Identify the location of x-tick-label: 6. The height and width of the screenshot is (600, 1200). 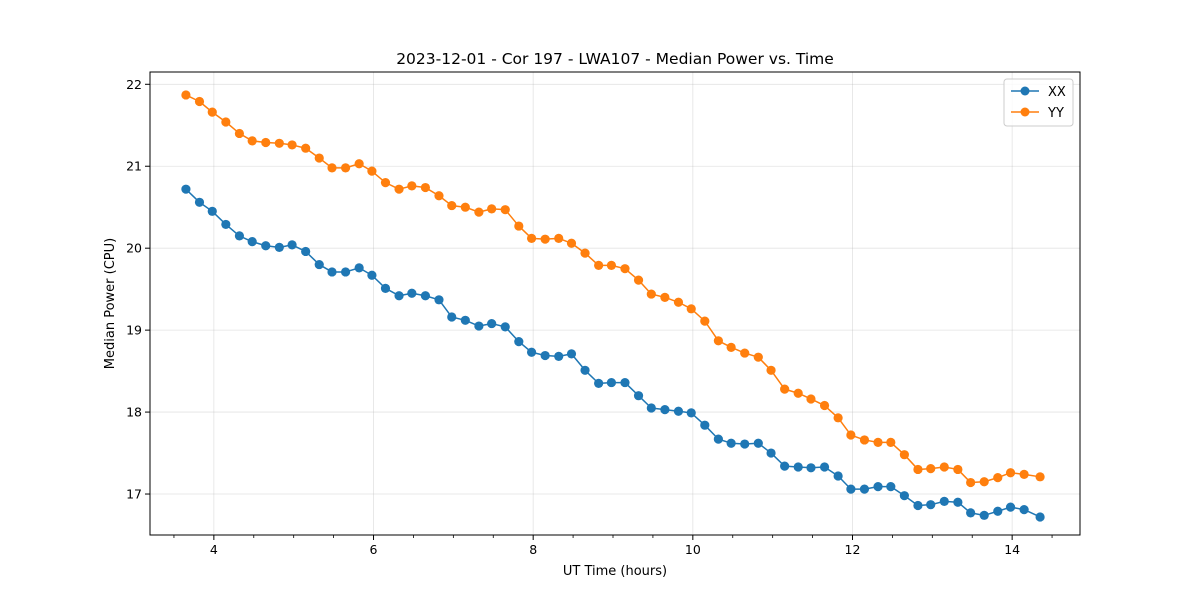
(374, 549).